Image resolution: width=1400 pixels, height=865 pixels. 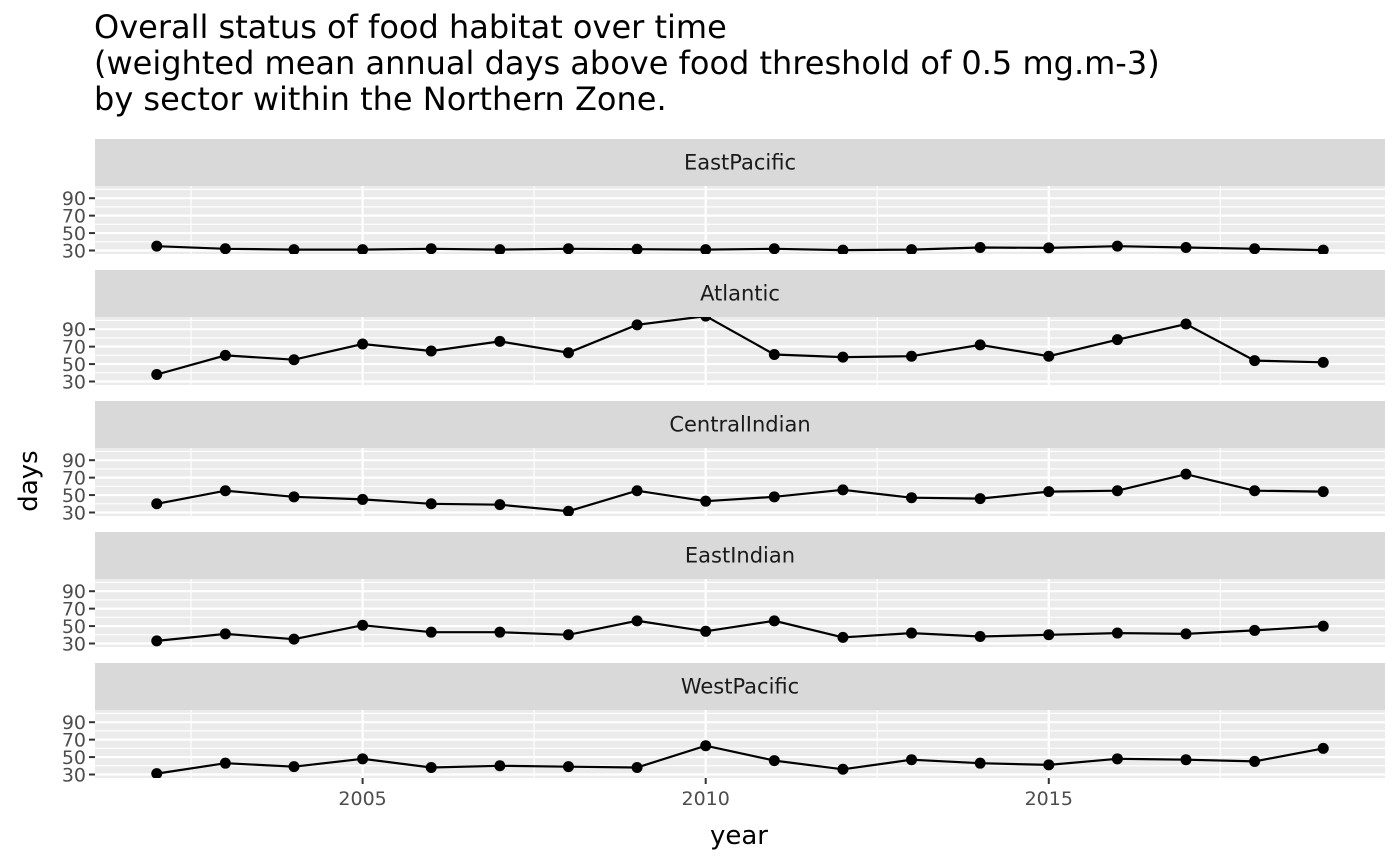 What do you see at coordinates (410, 27) in the screenshot?
I see `chart-title-line-1: Overall status of food habitat over time` at bounding box center [410, 27].